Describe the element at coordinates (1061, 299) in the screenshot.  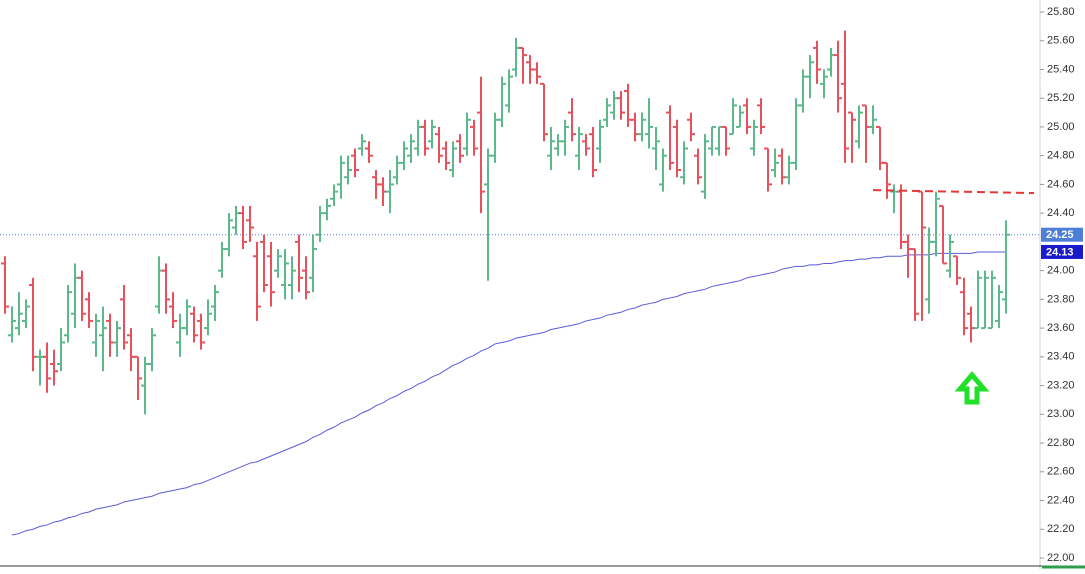
I see `y-tick-label: 23.80` at that location.